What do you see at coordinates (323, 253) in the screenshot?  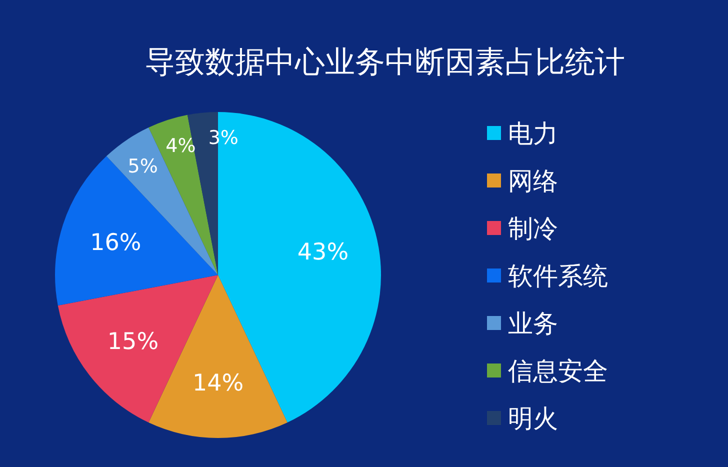 I see `data-label: 43%` at bounding box center [323, 253].